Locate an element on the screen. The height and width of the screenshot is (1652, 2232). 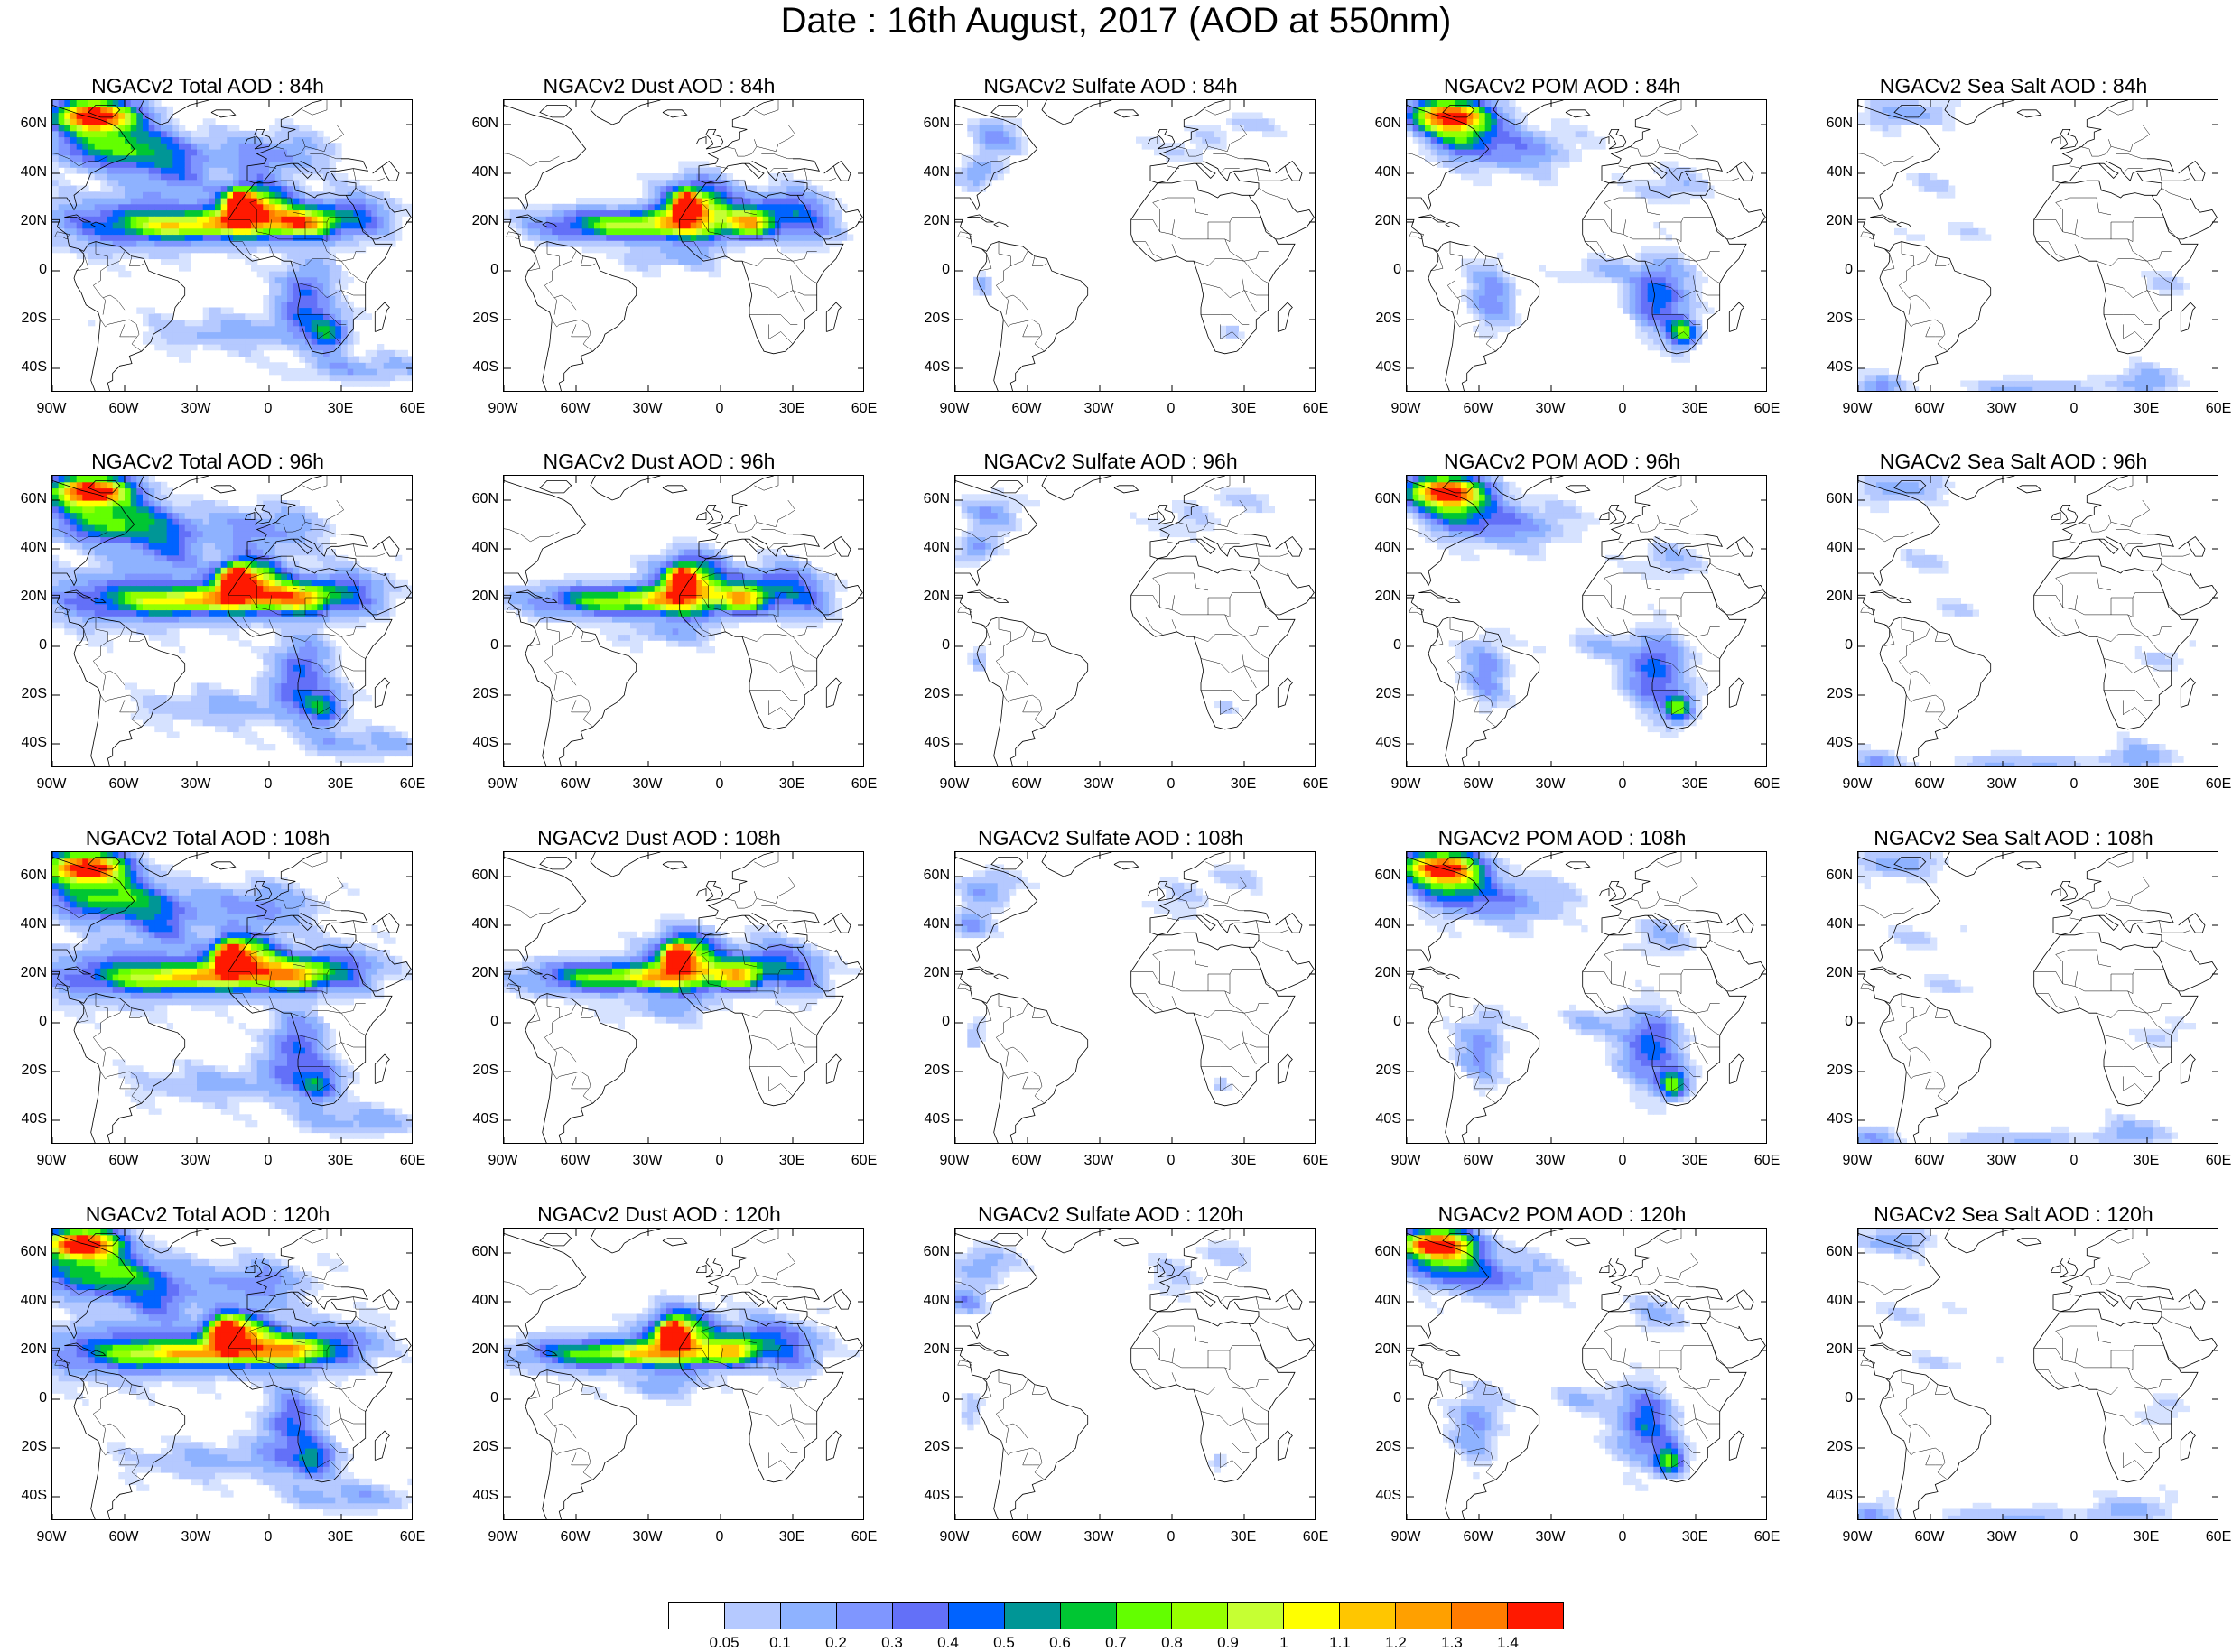
aod-field-map is located at coordinates (1587, 246).